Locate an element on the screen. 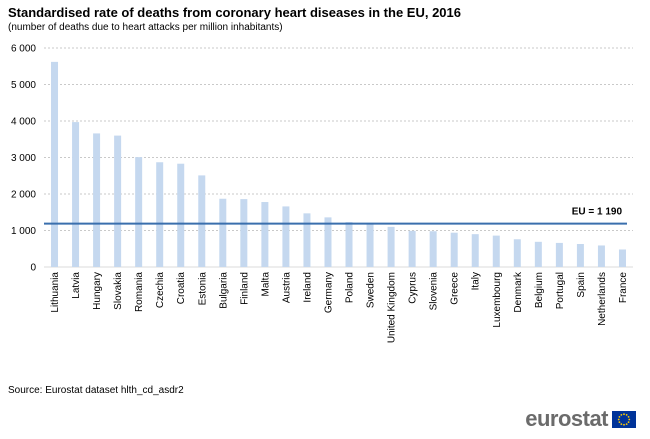  x-tick-label: Estonia is located at coordinates (202, 289).